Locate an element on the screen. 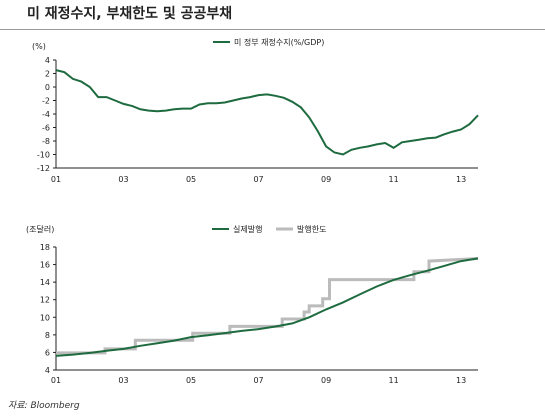 The width and height of the screenshot is (545, 416). top-unit-label: (%) is located at coordinates (39, 46).